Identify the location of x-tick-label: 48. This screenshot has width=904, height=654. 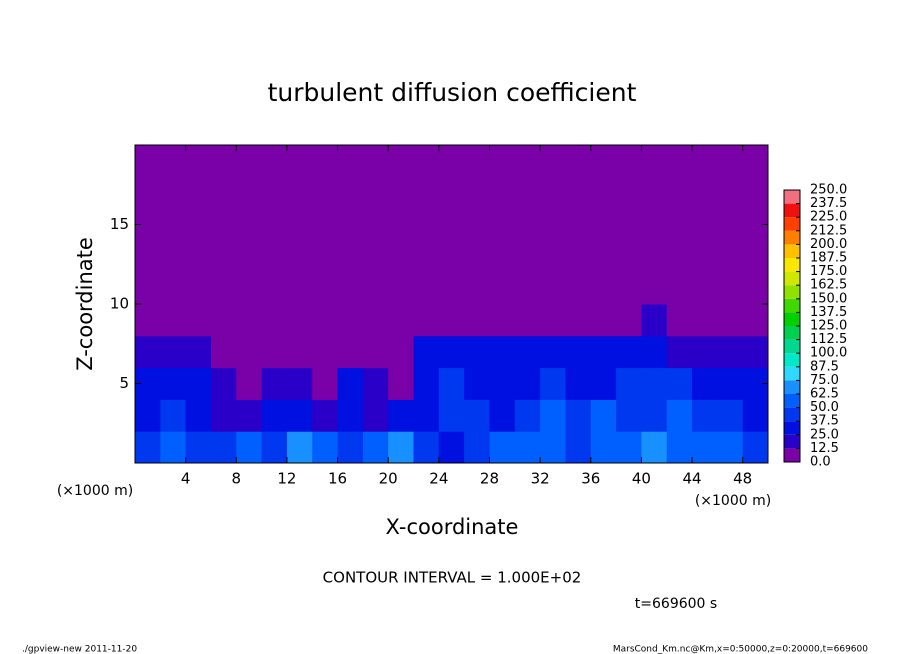
(742, 479).